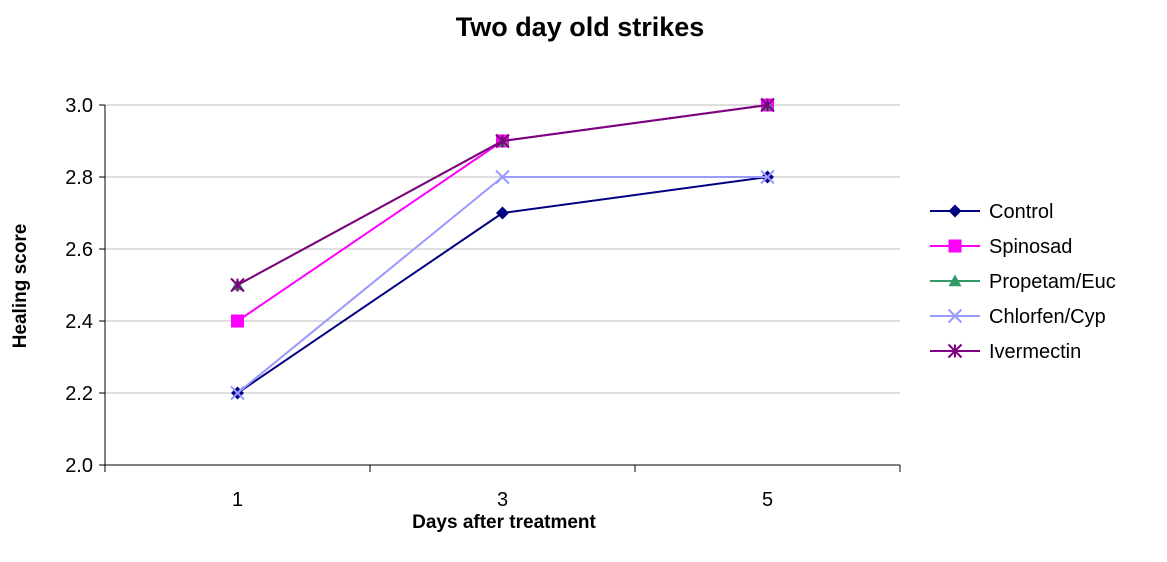  I want to click on legend-item: Spinosad, so click(1001, 247).